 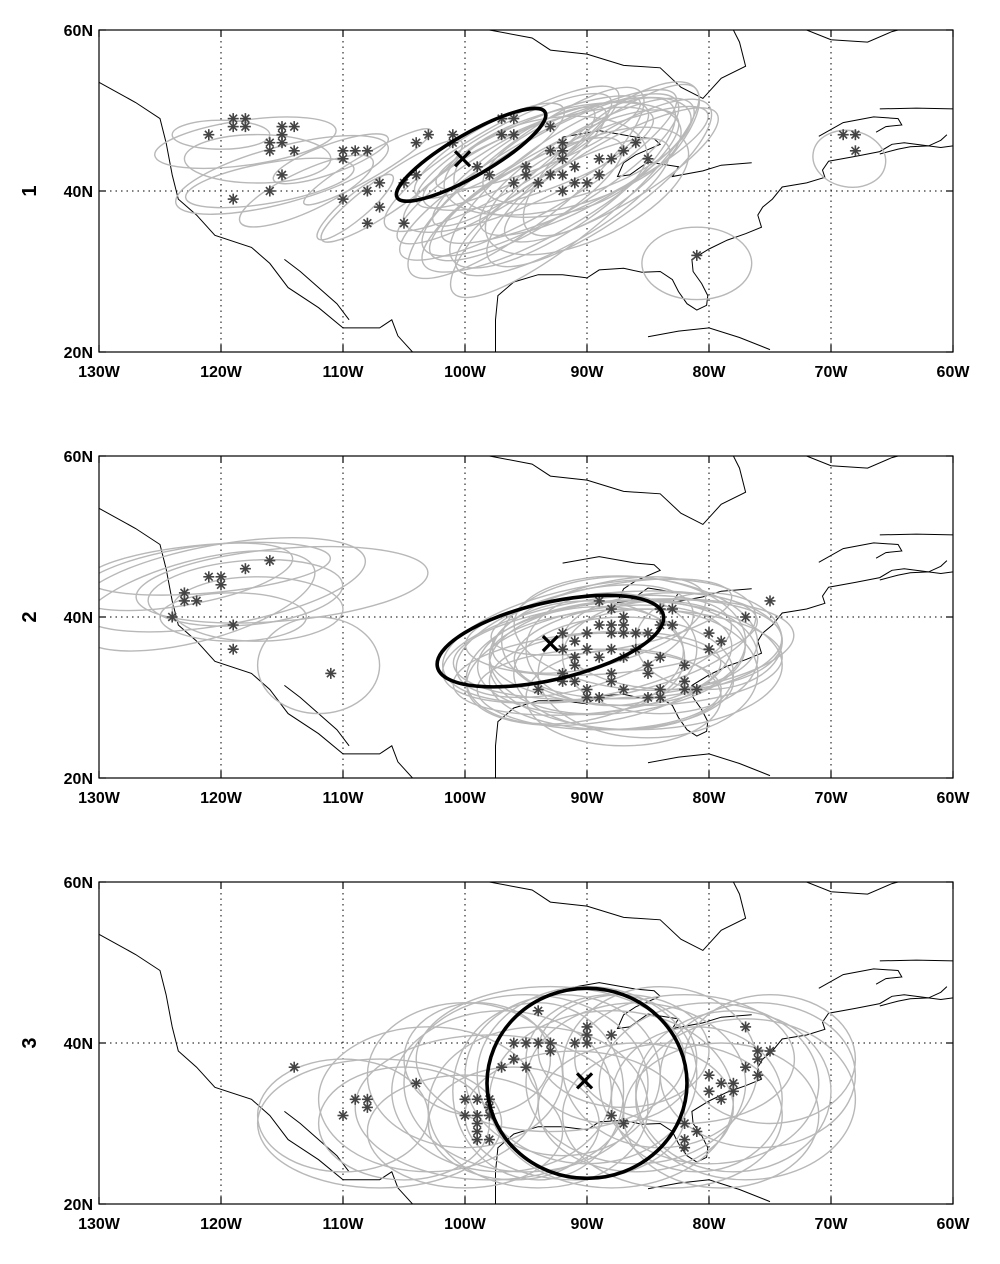 What do you see at coordinates (462, 159) in the screenshot?
I see `centroid-marker` at bounding box center [462, 159].